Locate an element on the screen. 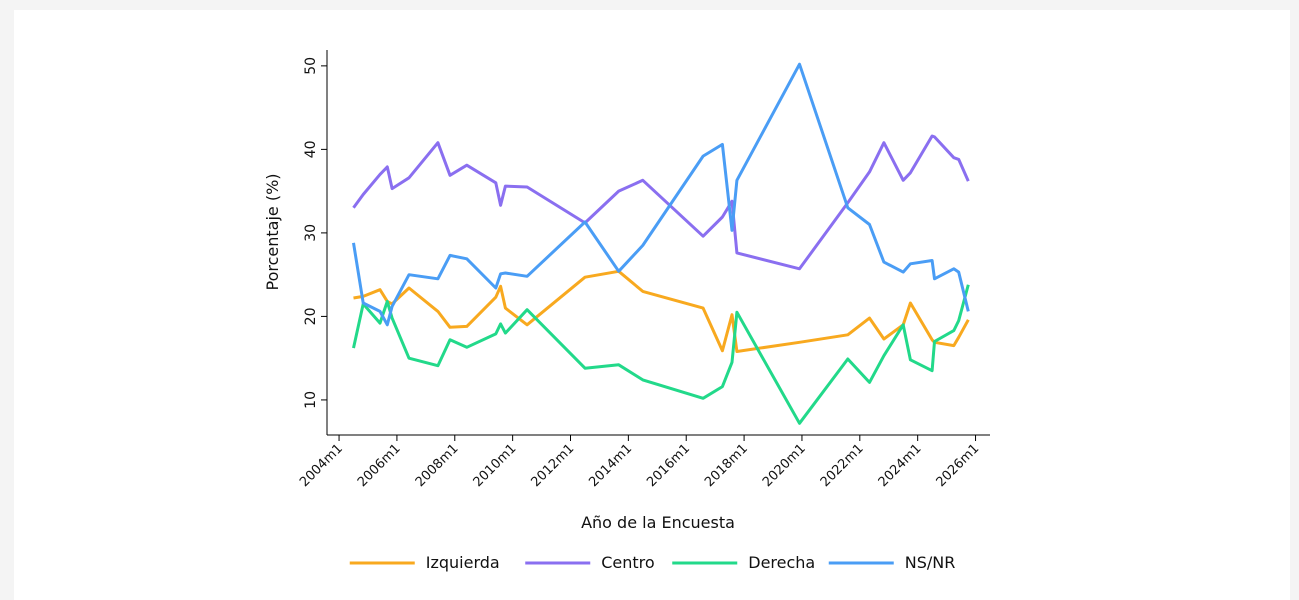  x-tick-label: 2008m1 is located at coordinates (437, 465).